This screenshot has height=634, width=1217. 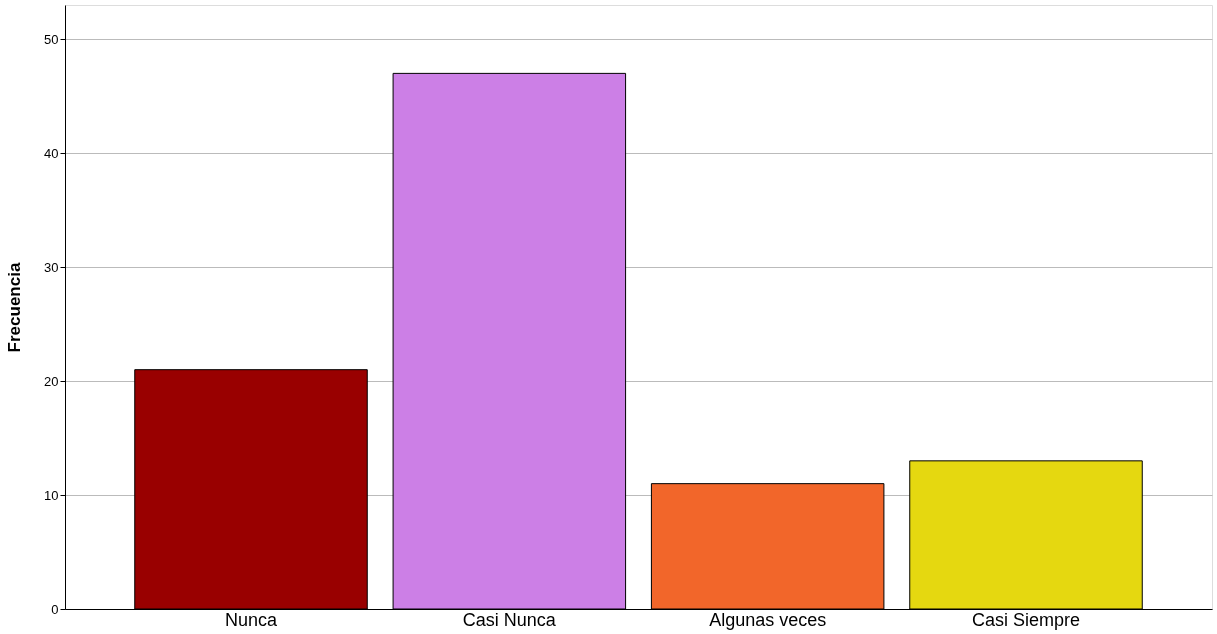 I want to click on y-axis-title: Frecuencia, so click(x=15, y=307).